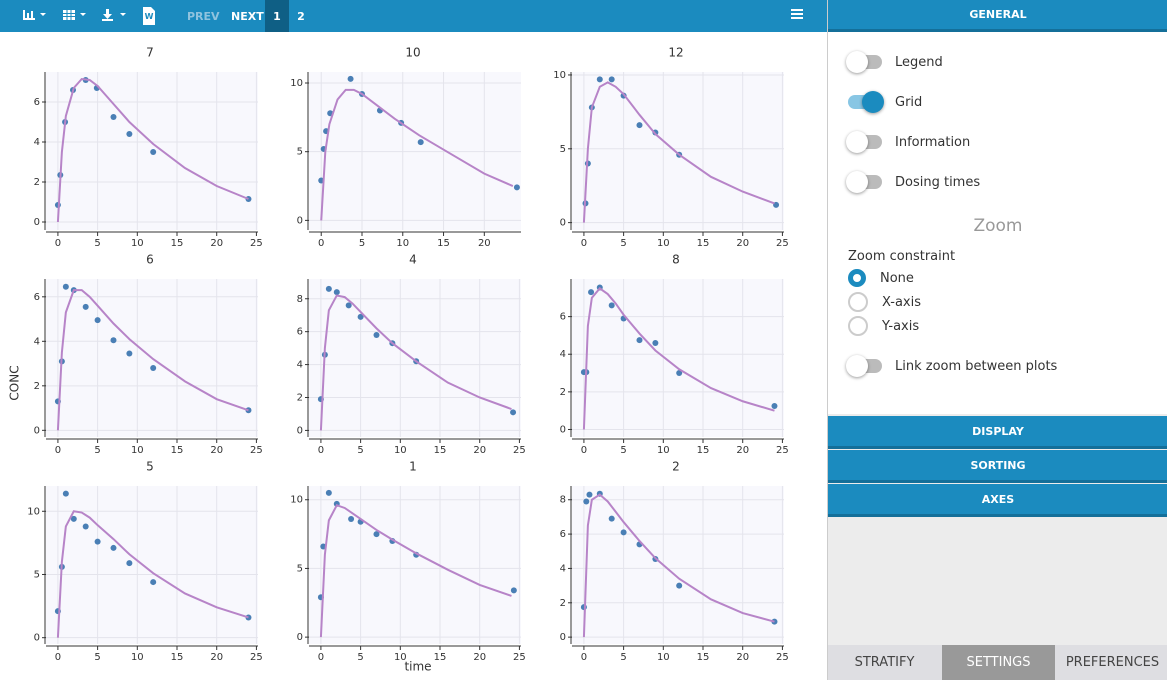  Describe the element at coordinates (884, 302) in the screenshot. I see `radio-option: X-axis` at that location.